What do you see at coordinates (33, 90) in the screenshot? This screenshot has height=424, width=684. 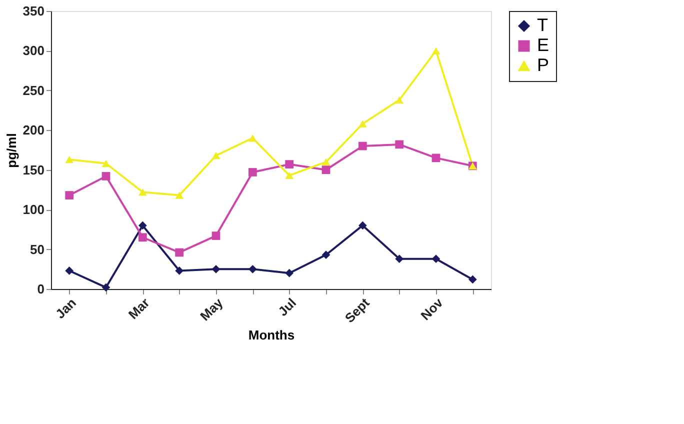 I see `y-tick-label: 250` at bounding box center [33, 90].